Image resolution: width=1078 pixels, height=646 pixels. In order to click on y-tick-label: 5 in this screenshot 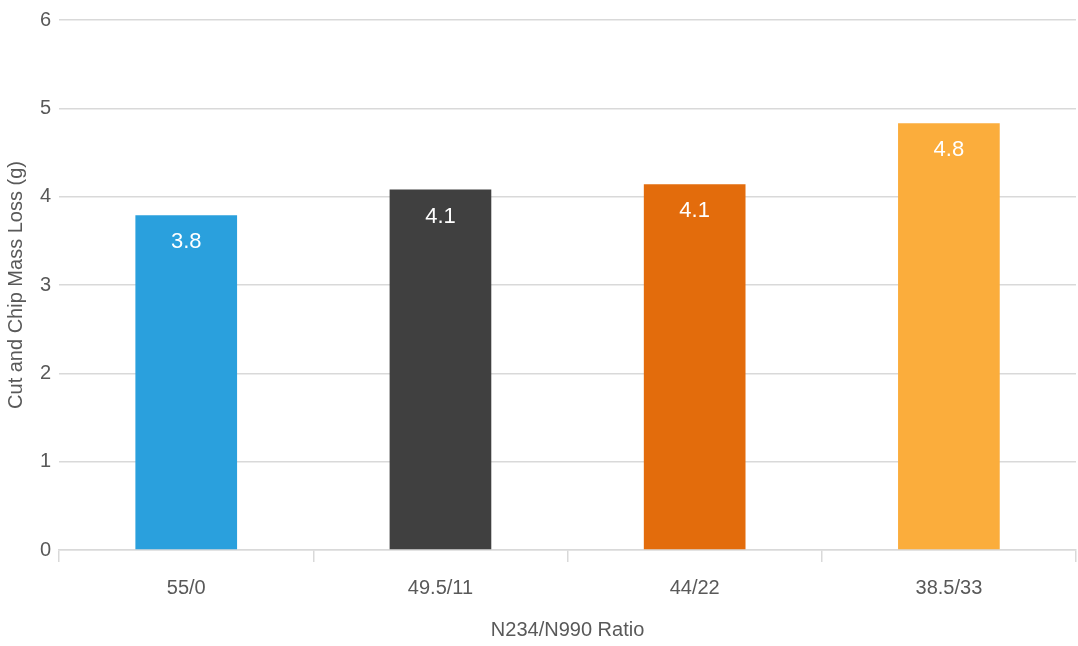, I will do `click(46, 106)`.